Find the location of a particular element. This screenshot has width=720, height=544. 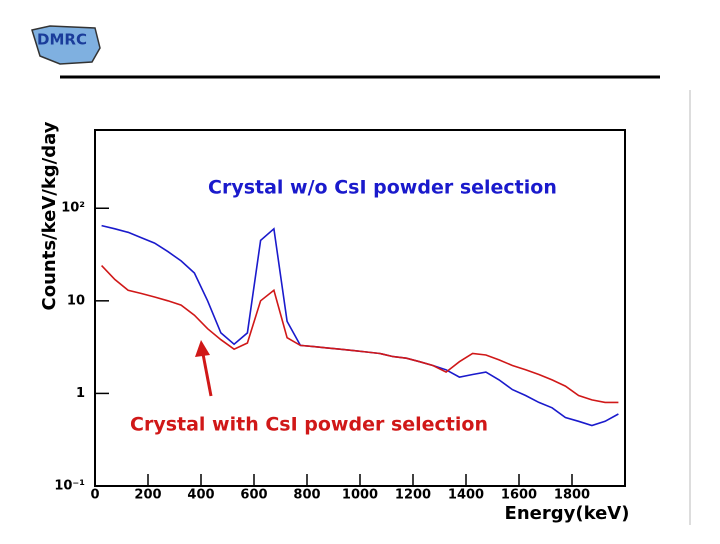

x-tick-label: 400 is located at coordinates (200, 495).